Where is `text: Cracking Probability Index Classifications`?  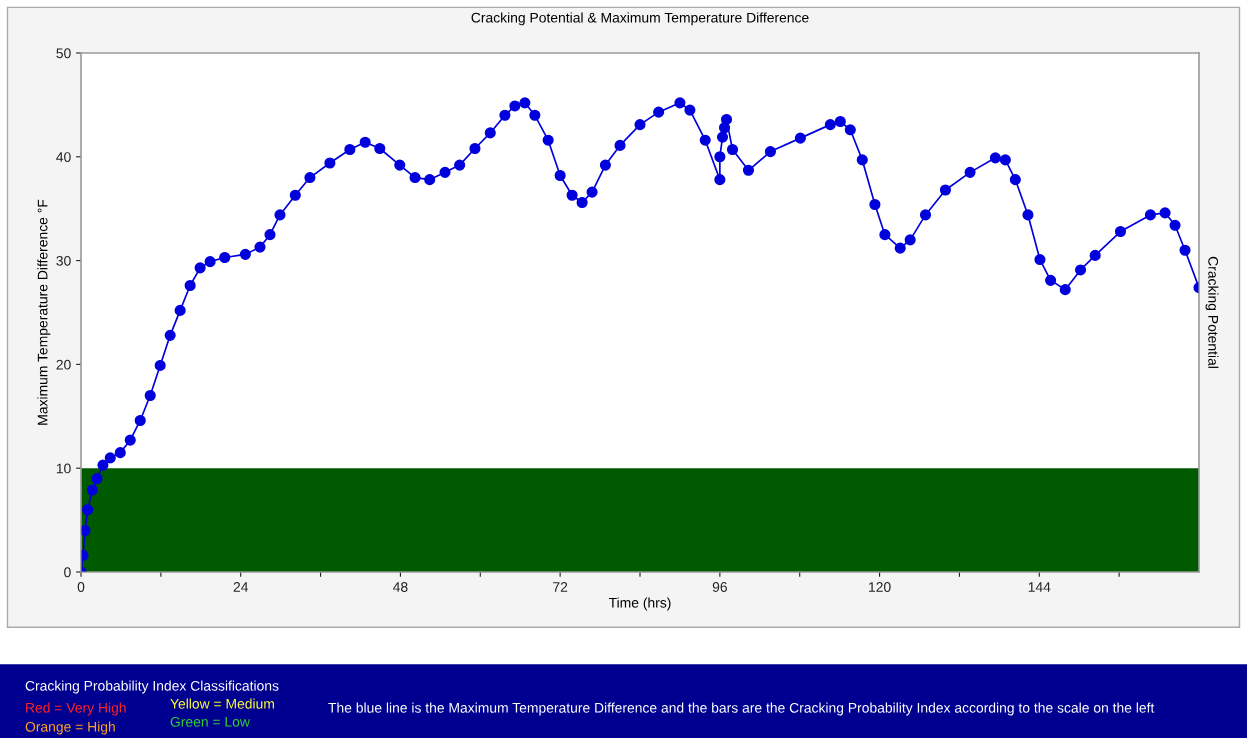 text: Cracking Probability Index Classifications is located at coordinates (152, 687).